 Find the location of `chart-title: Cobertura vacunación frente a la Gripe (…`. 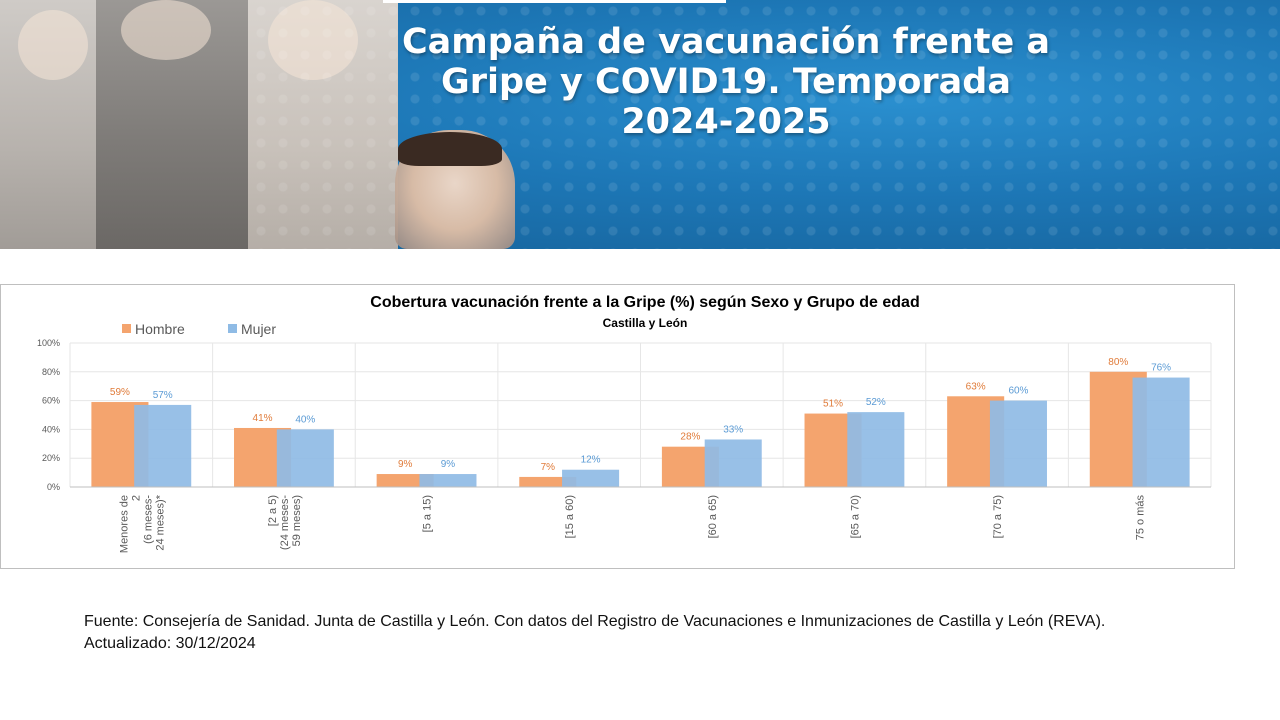

chart-title: Cobertura vacunación frente a la Gripe (… is located at coordinates (644, 302).